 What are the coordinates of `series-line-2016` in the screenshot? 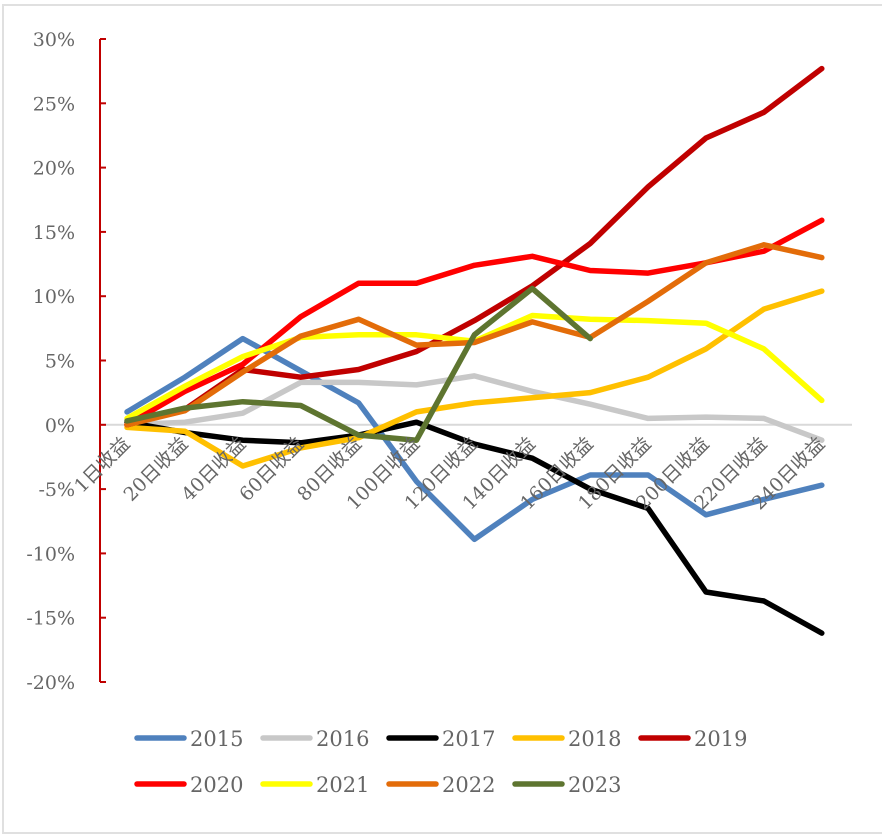 It's located at (474, 408).